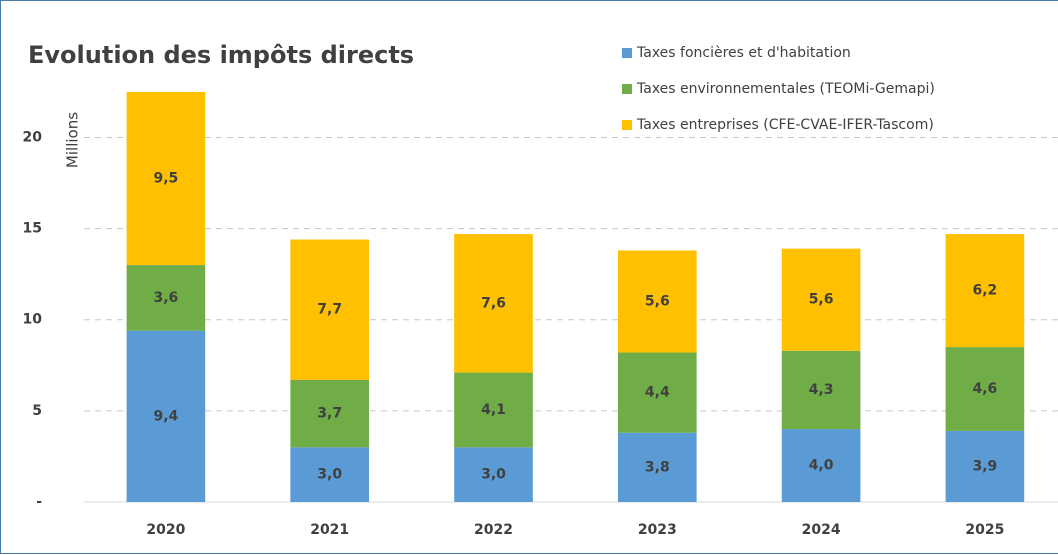  What do you see at coordinates (821, 530) in the screenshot?
I see `x-tick-label: 2024` at bounding box center [821, 530].